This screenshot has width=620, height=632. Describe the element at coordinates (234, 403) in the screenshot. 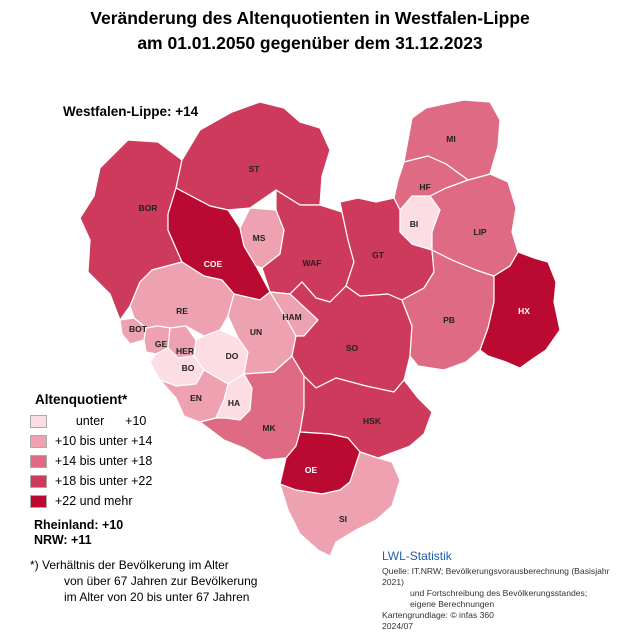

I see `label-HA: HA` at that location.